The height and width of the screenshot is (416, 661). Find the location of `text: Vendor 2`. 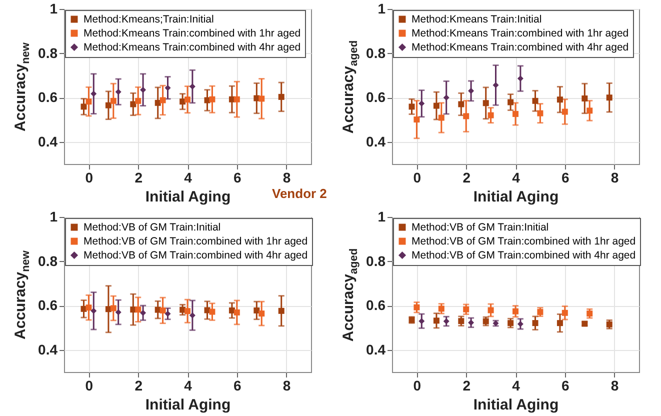

text: Vendor 2 is located at coordinates (299, 193).